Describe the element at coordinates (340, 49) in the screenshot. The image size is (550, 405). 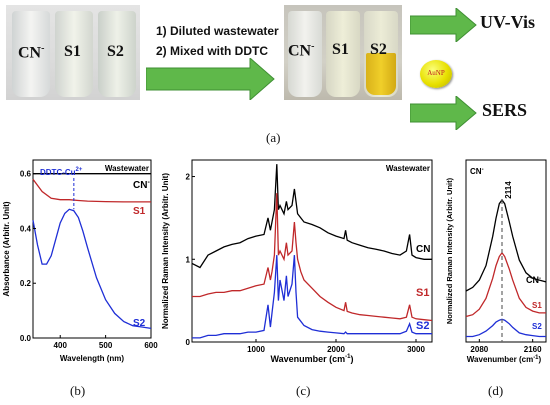
I see `photo2-label-s1: S1` at that location.